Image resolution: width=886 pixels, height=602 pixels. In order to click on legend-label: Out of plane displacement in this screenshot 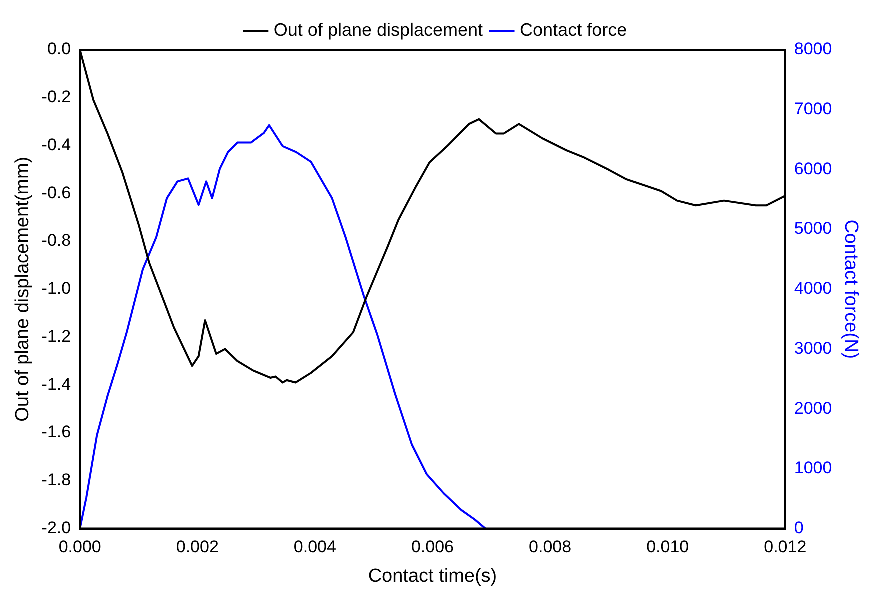, I will do `click(379, 30)`.